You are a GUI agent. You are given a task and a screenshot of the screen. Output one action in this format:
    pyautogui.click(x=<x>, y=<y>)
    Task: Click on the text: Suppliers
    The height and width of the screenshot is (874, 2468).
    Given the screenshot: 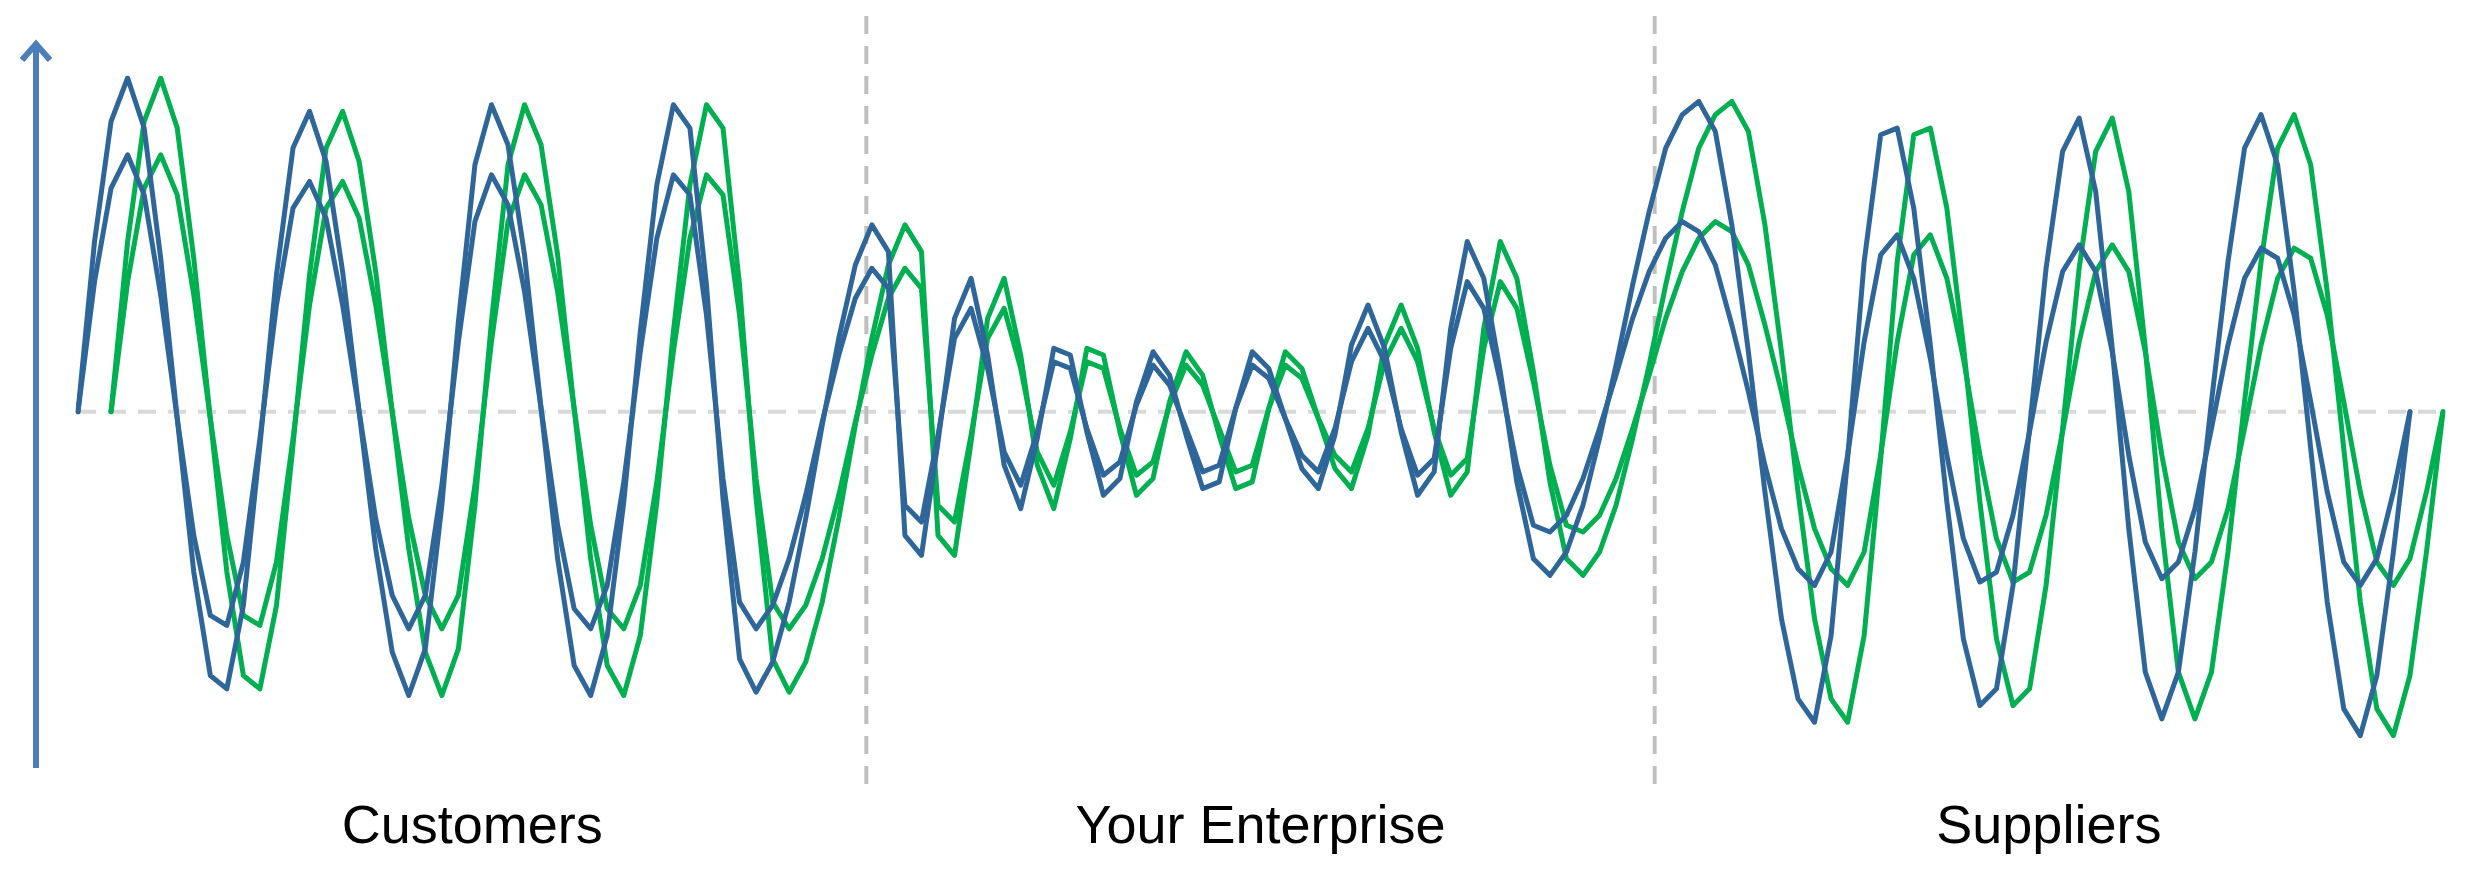 What is the action you would take?
    pyautogui.click(x=2049, y=823)
    